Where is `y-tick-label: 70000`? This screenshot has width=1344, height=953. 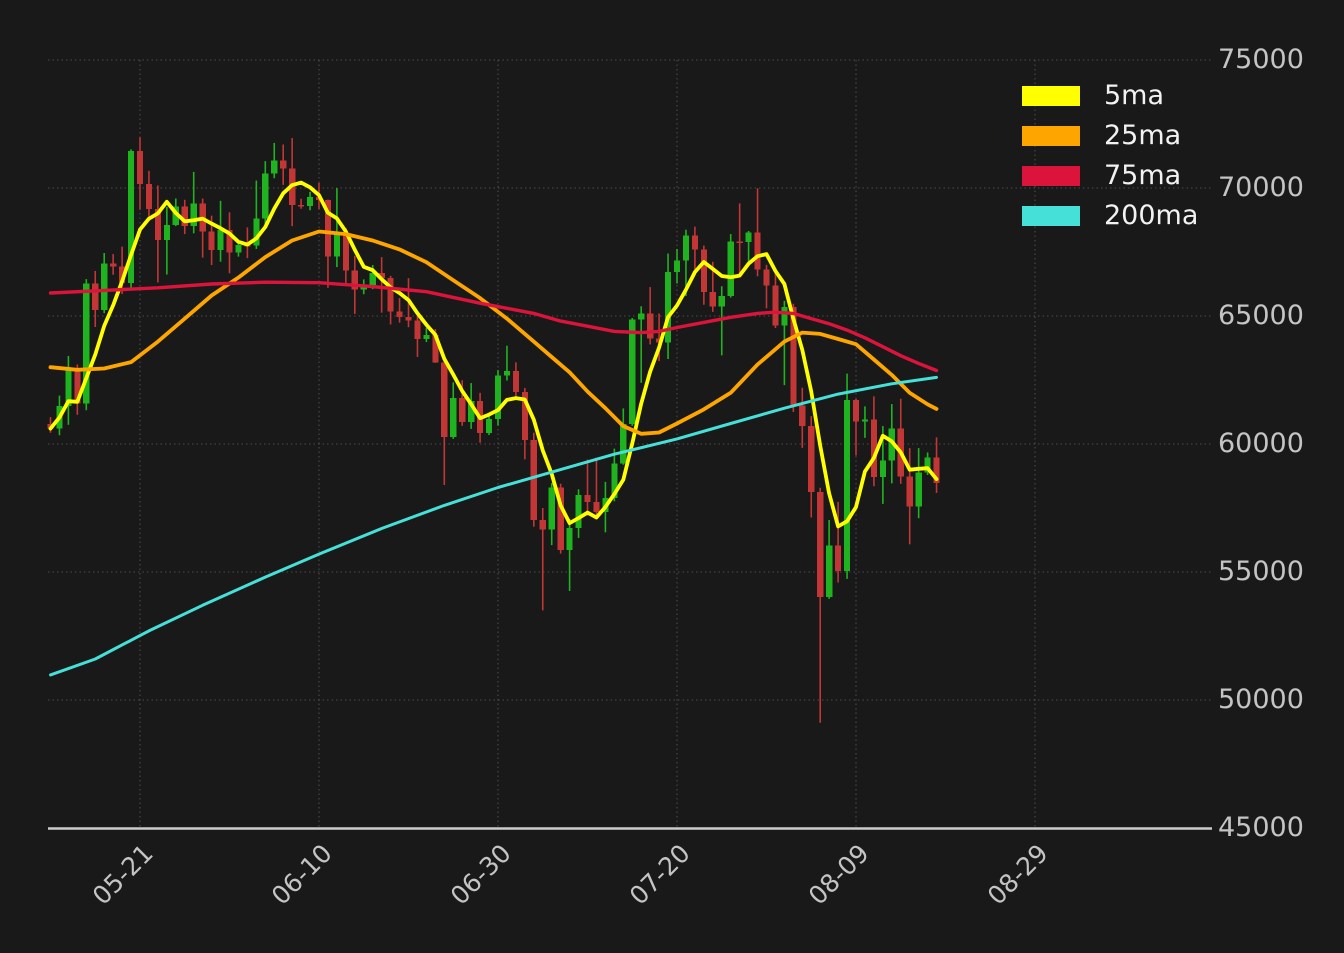
y-tick-label: 70000 is located at coordinates (1261, 187).